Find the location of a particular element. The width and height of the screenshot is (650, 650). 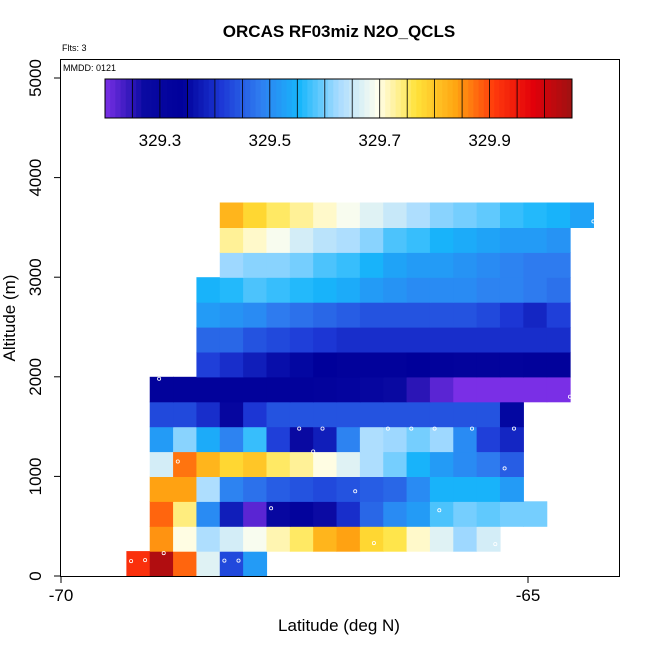

x-tick-label: -70 is located at coordinates (61, 595).